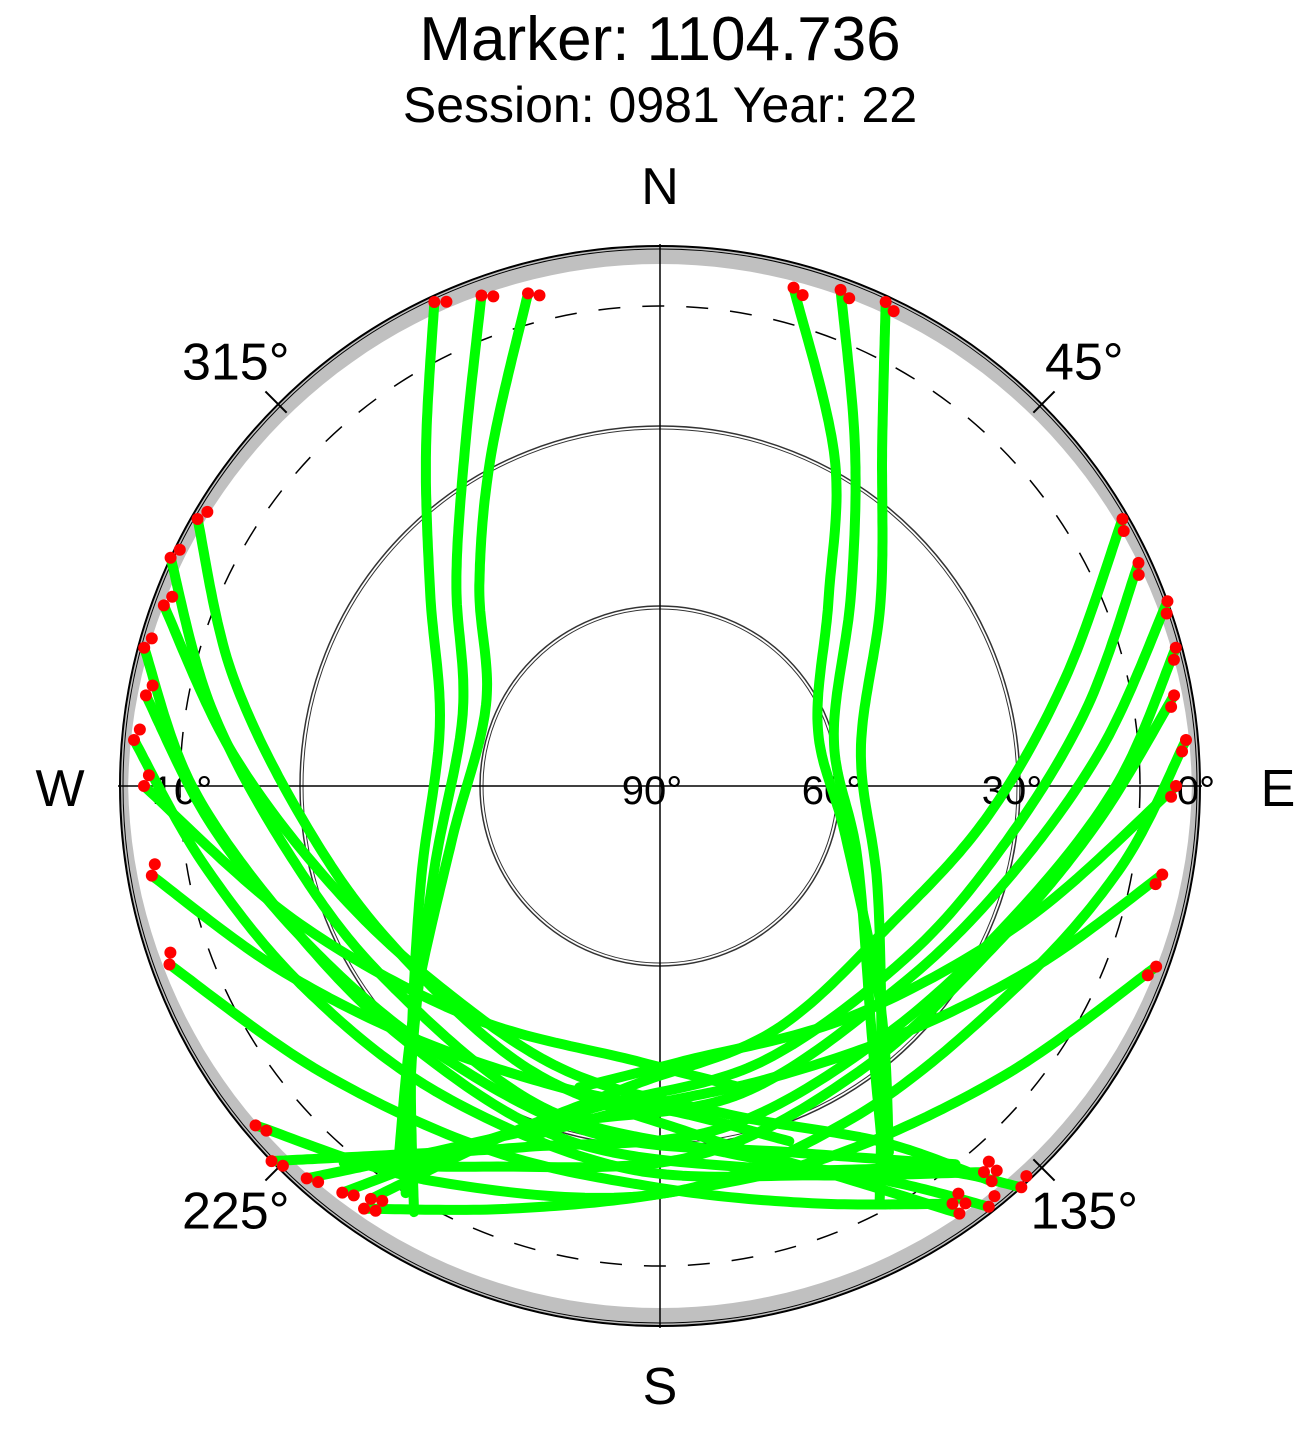 The height and width of the screenshot is (1444, 1316). Describe the element at coordinates (660, 105) in the screenshot. I see `chart-subtitle: Session: 0981 Year: 22` at that location.